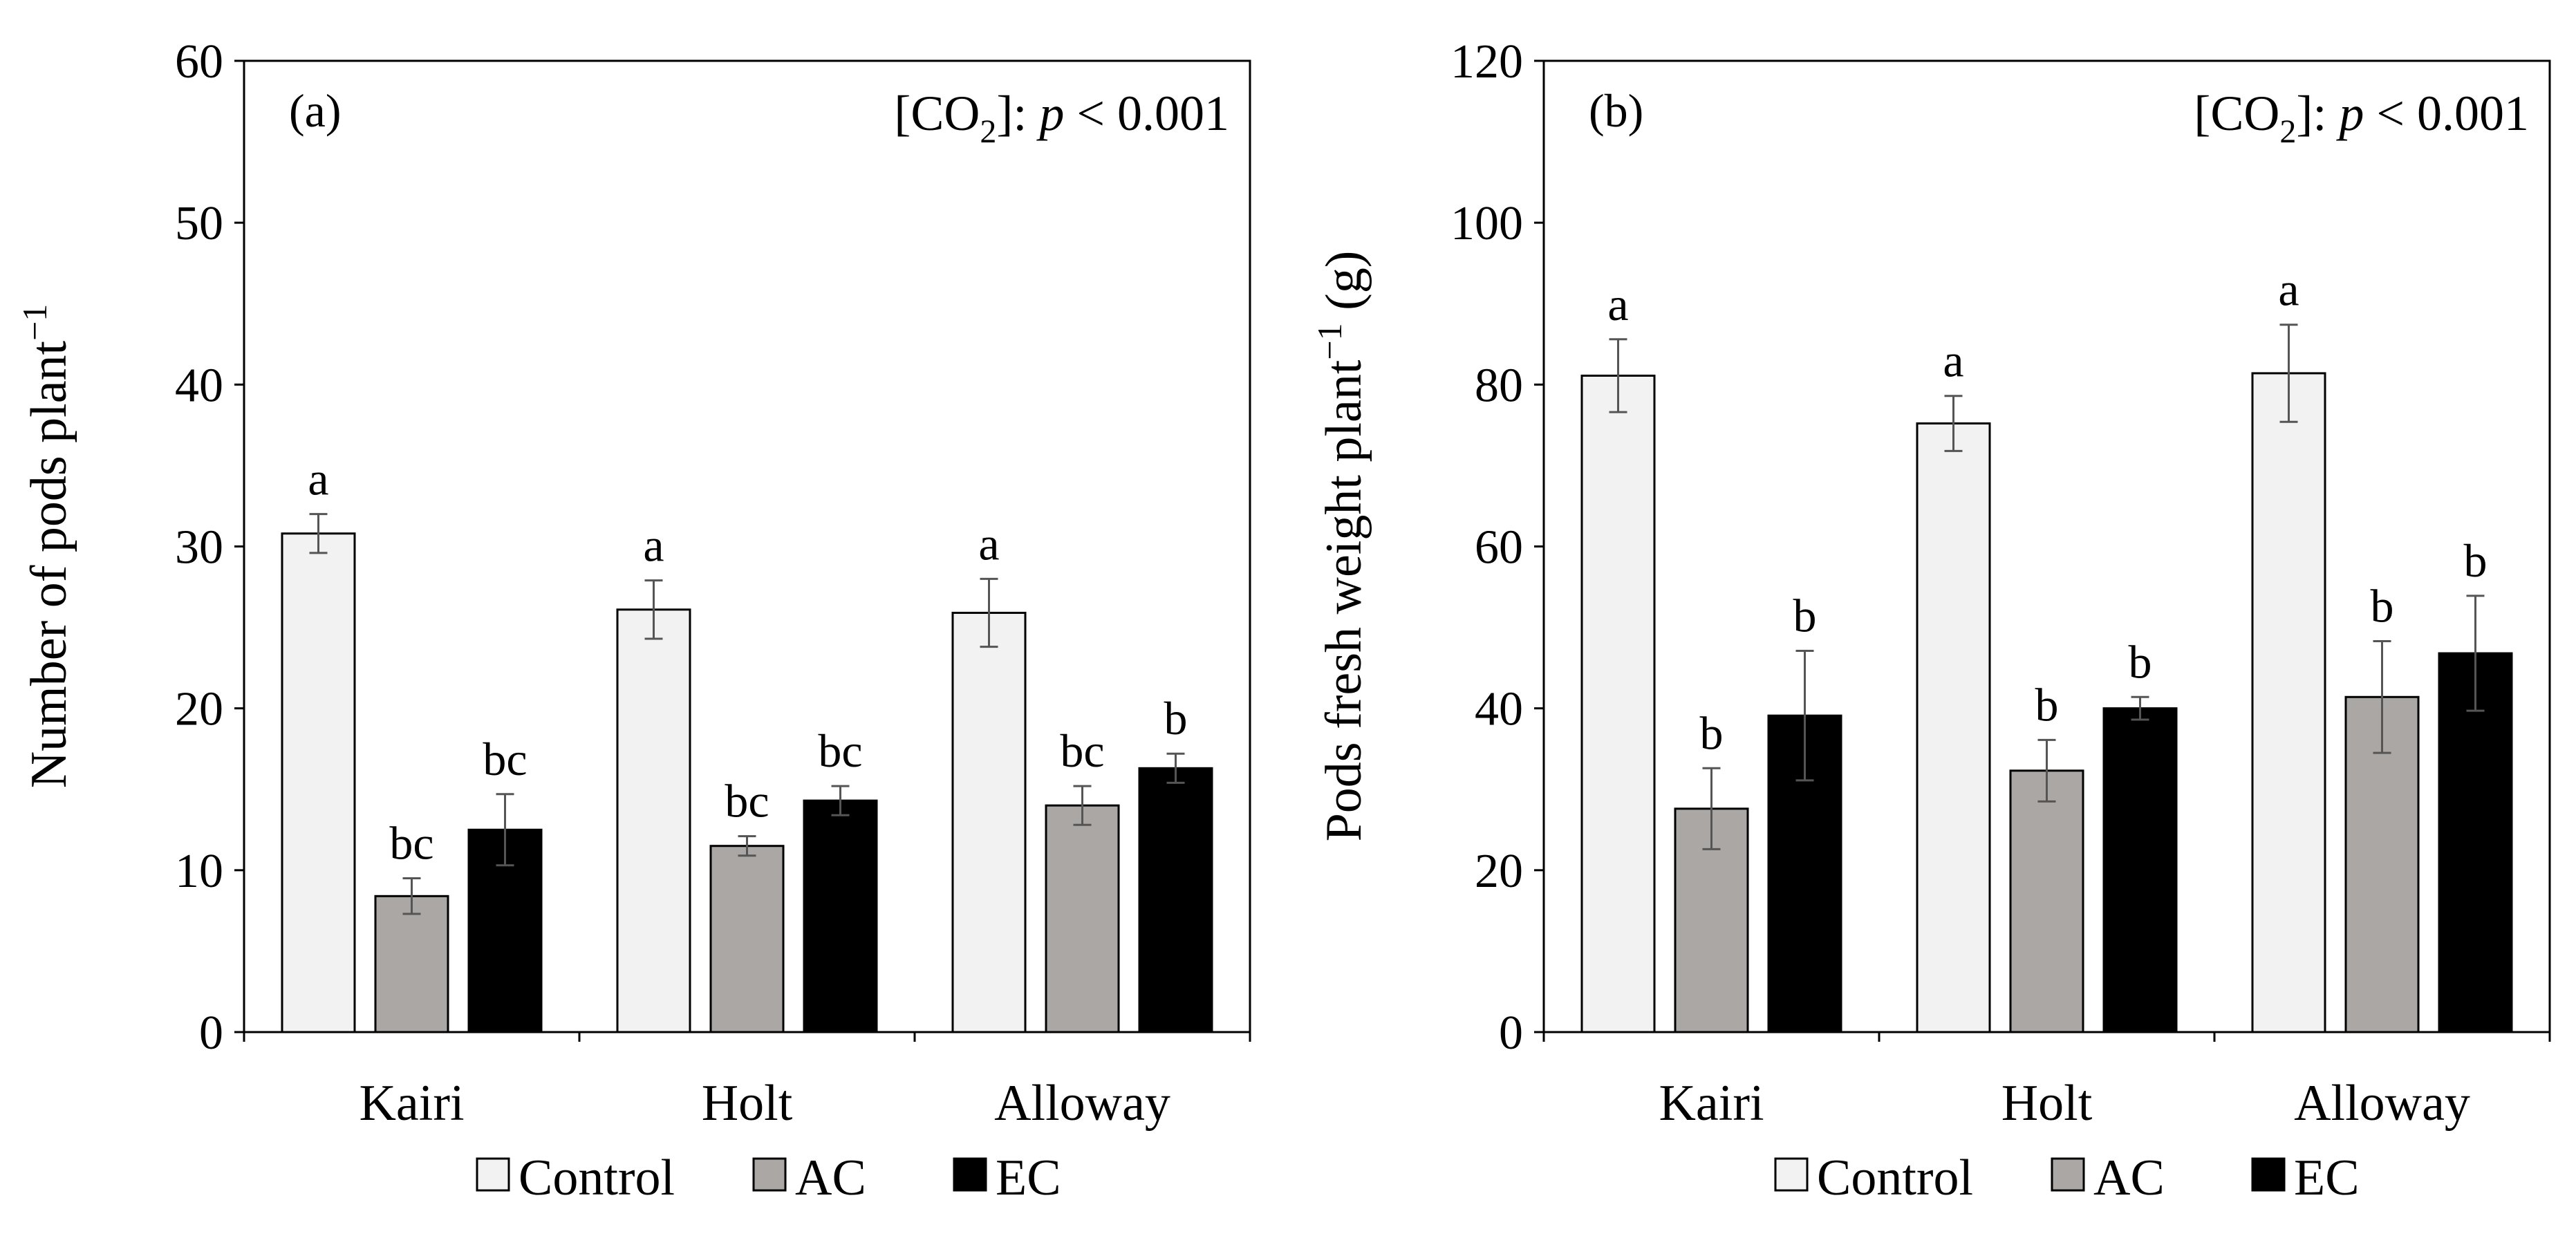 This screenshot has height=1245, width=2576. Describe the element at coordinates (411, 964) in the screenshot. I see `bar-ac-kairi` at that location.